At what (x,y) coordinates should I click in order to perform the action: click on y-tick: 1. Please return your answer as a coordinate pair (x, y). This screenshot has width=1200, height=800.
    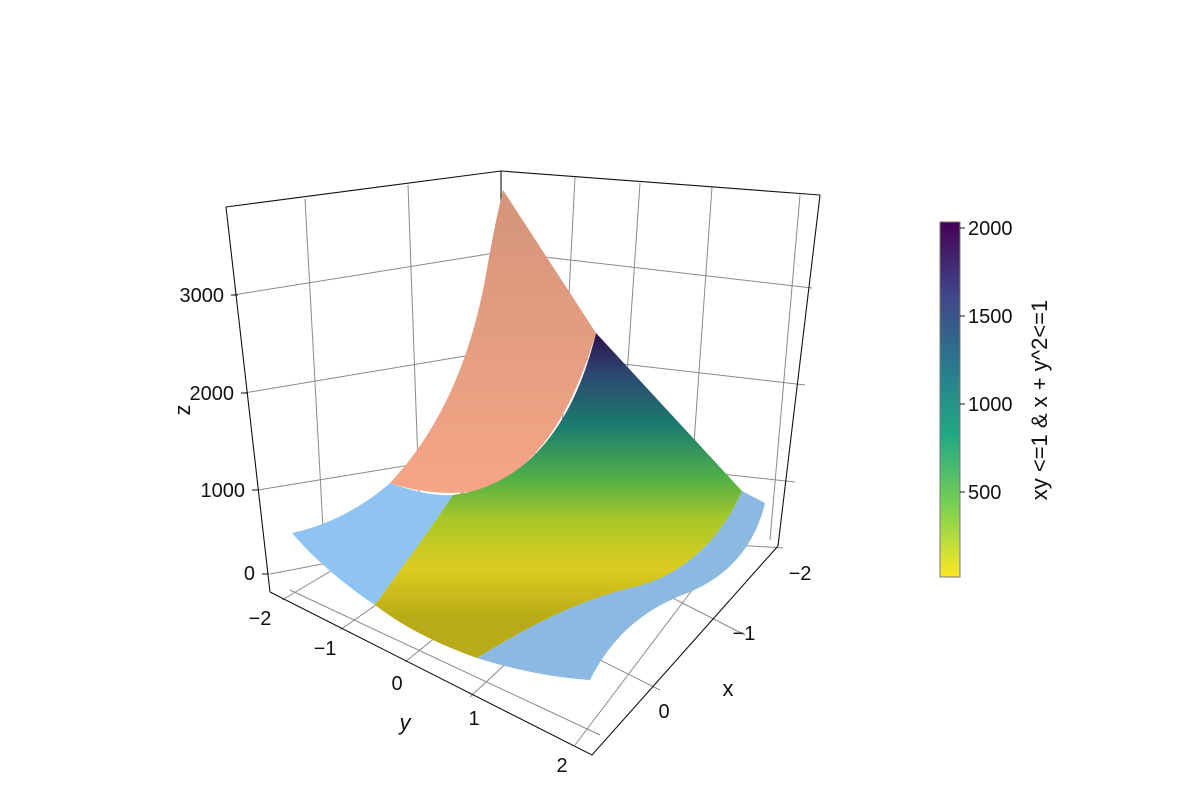
    Looking at the image, I should click on (473, 719).